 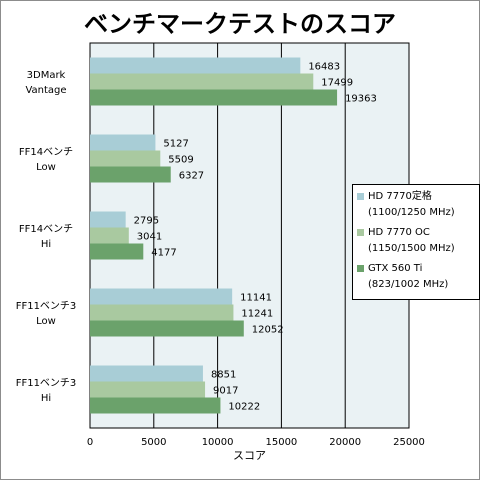 What do you see at coordinates (240, 24) in the screenshot?
I see `chart-title: ベンチマークテストのスコア` at bounding box center [240, 24].